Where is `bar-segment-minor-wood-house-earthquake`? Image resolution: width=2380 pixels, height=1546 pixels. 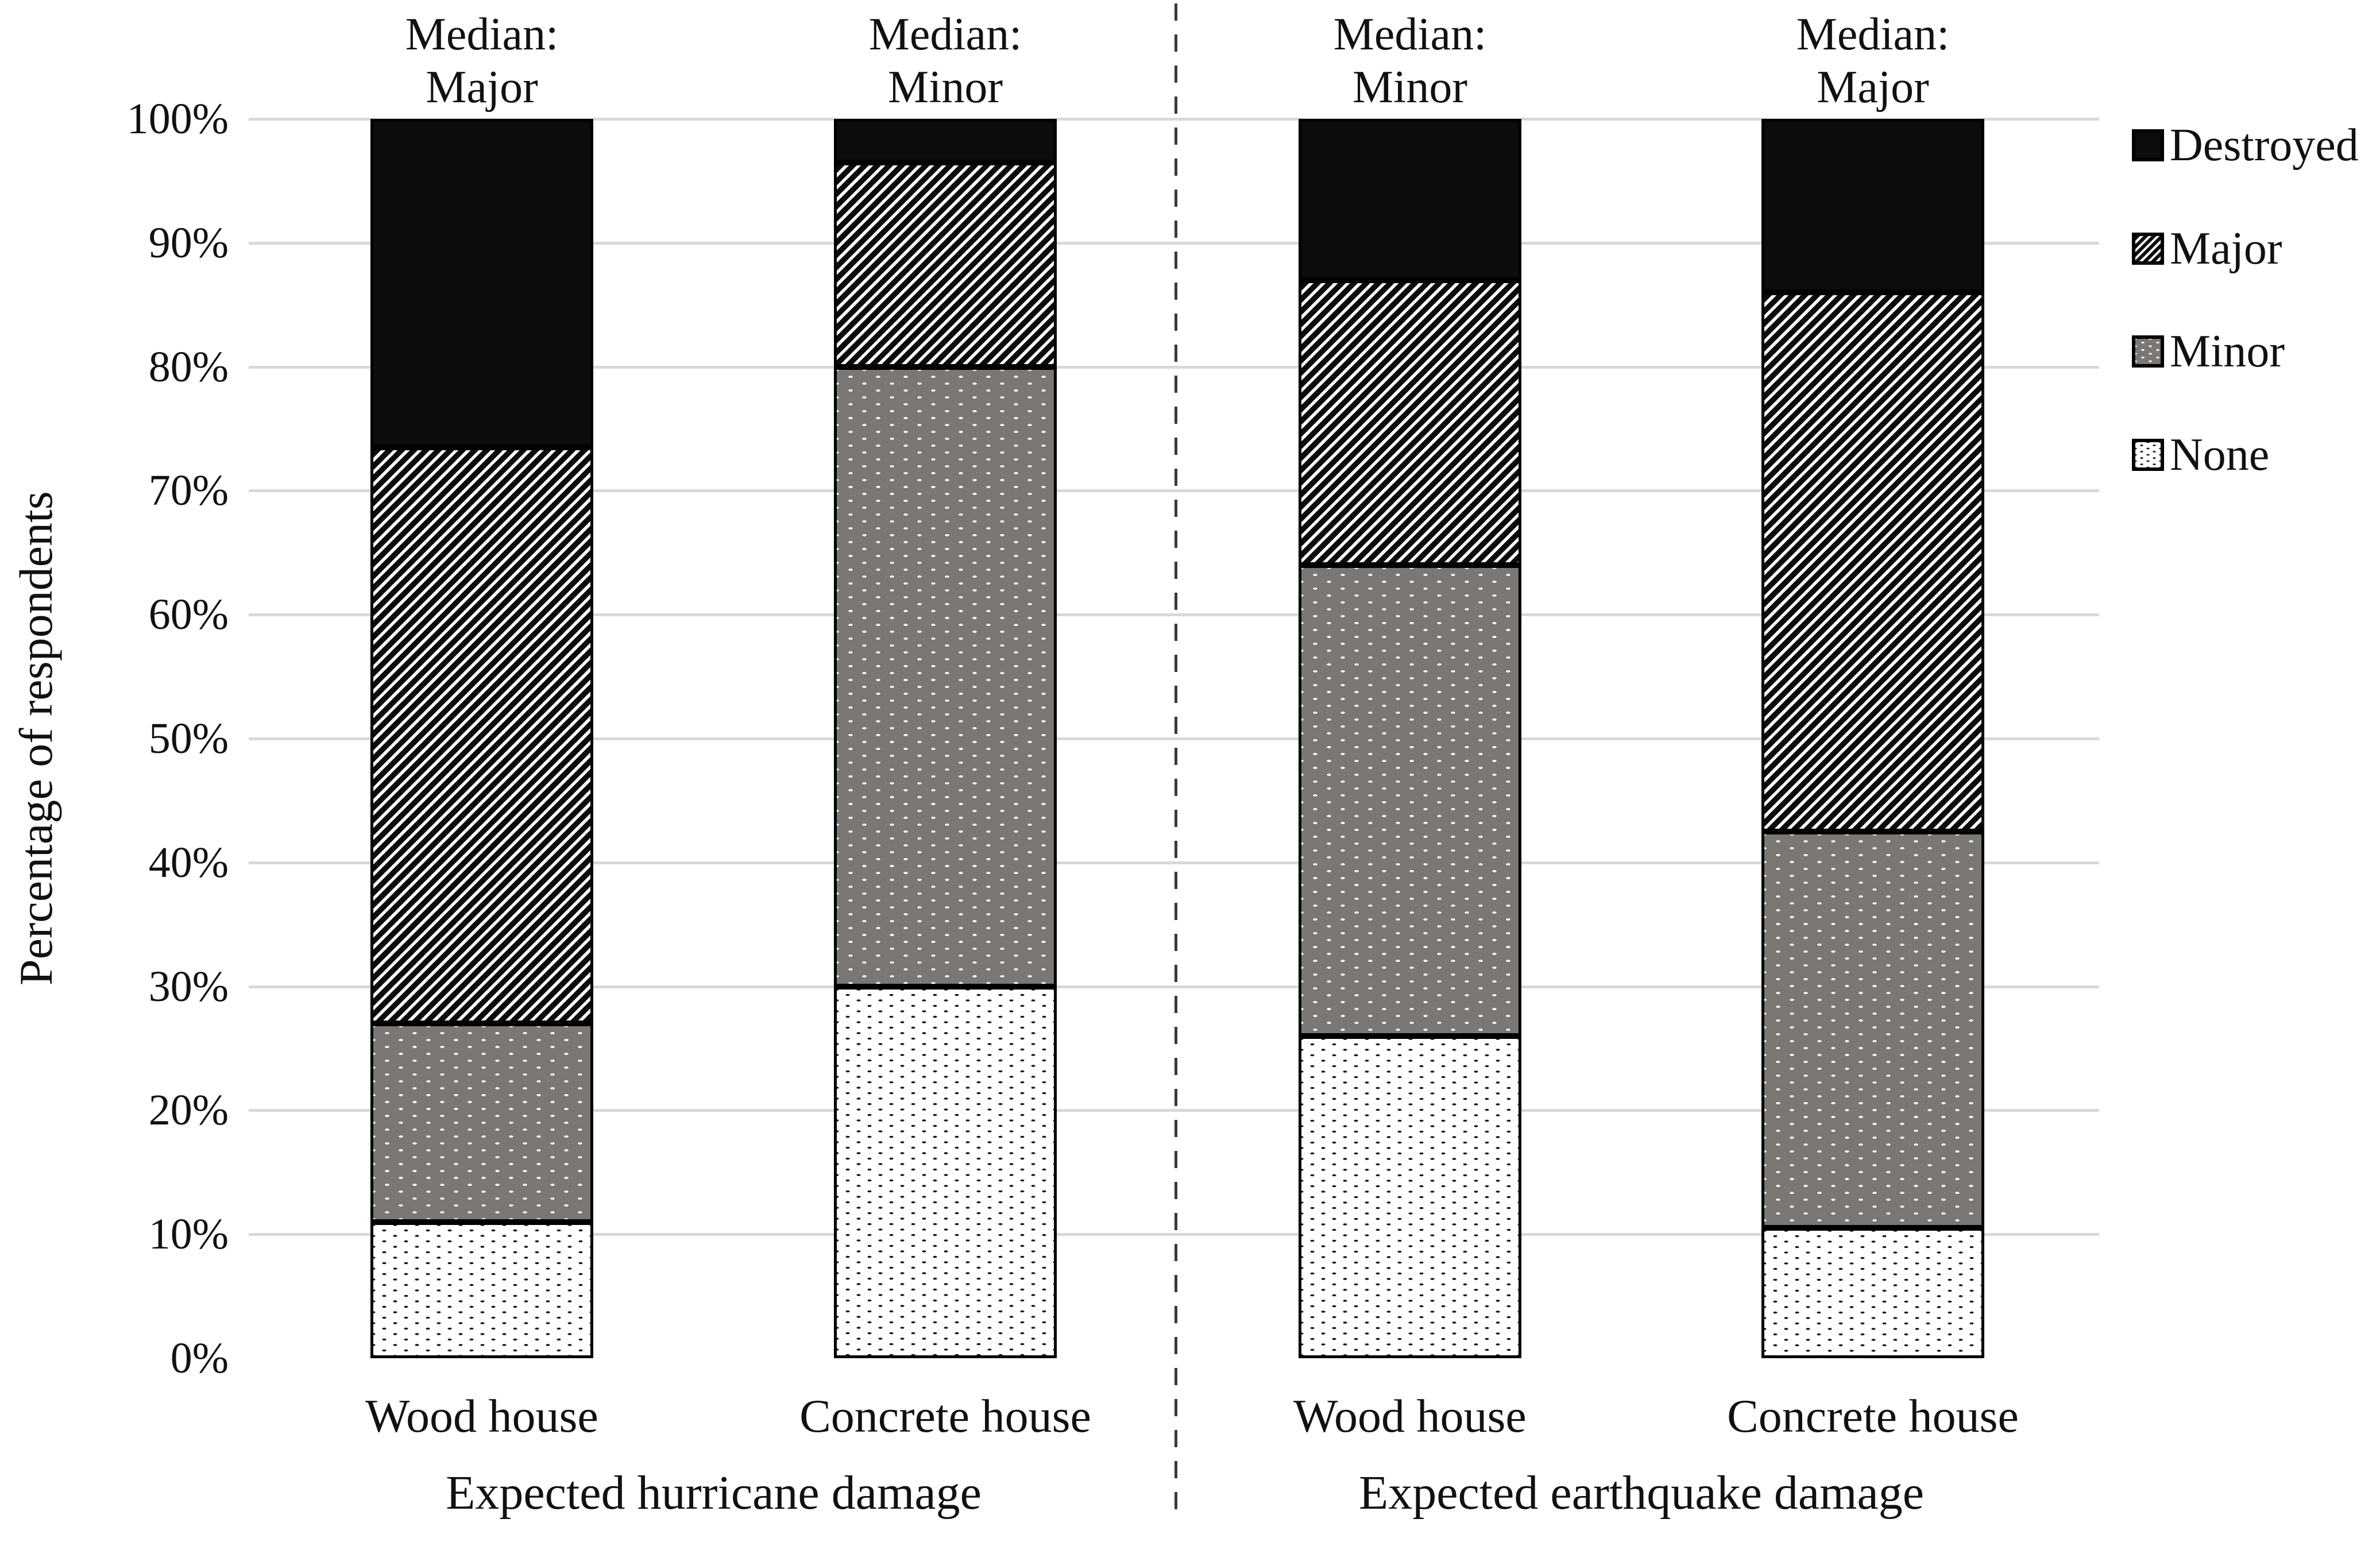 bar-segment-minor-wood-house-earthquake is located at coordinates (1410, 800).